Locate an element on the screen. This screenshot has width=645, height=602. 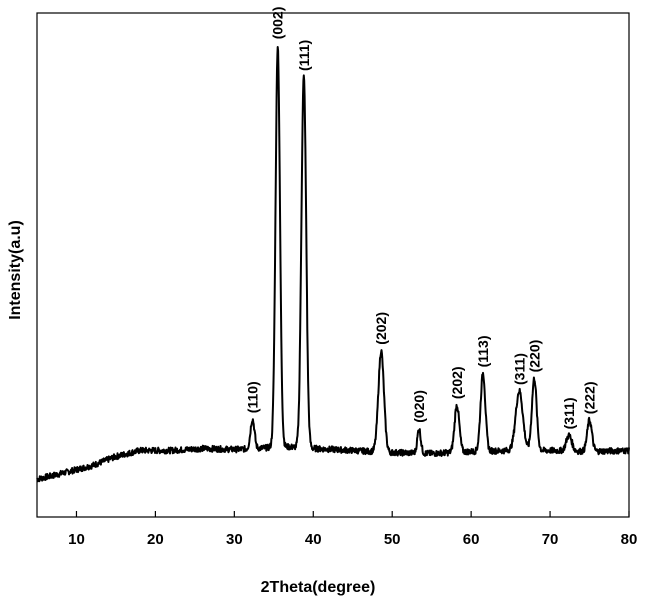
x-ticks is located at coordinates (352, 514).